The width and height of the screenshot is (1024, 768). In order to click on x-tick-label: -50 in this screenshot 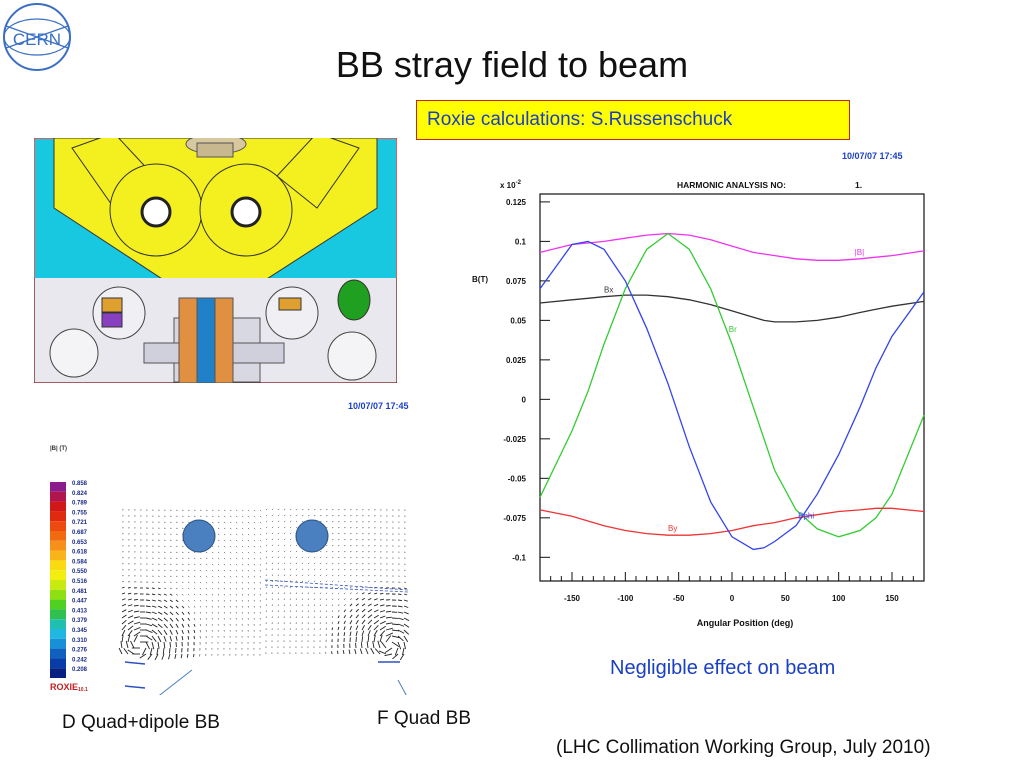, I will do `click(679, 598)`.